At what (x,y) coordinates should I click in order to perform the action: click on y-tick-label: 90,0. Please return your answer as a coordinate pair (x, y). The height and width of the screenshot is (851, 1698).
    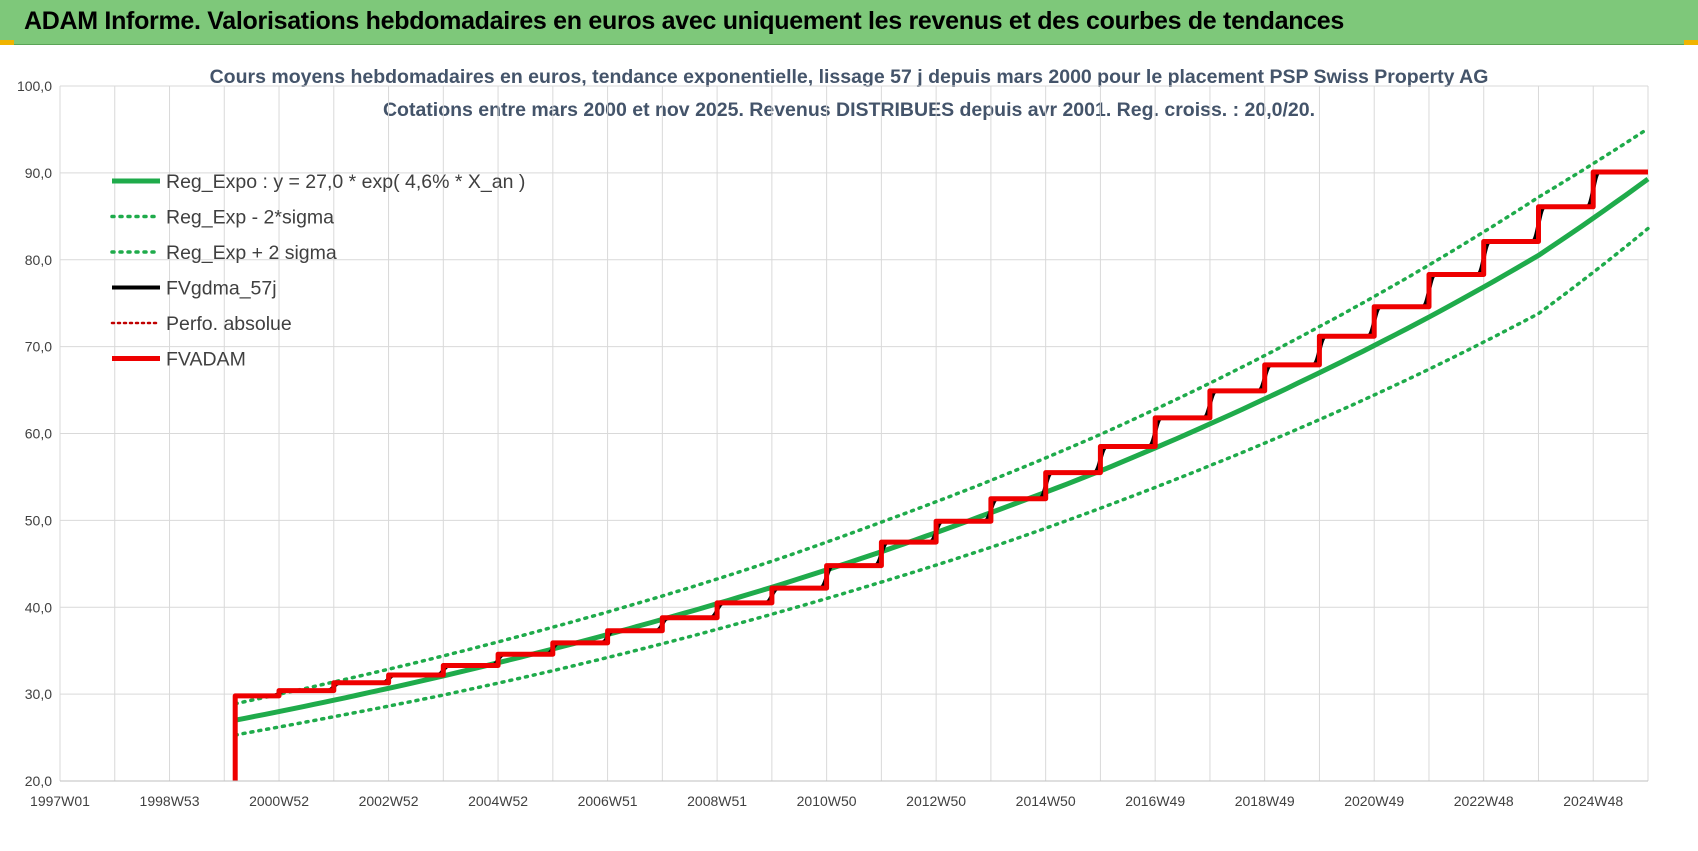
    Looking at the image, I should click on (38, 173).